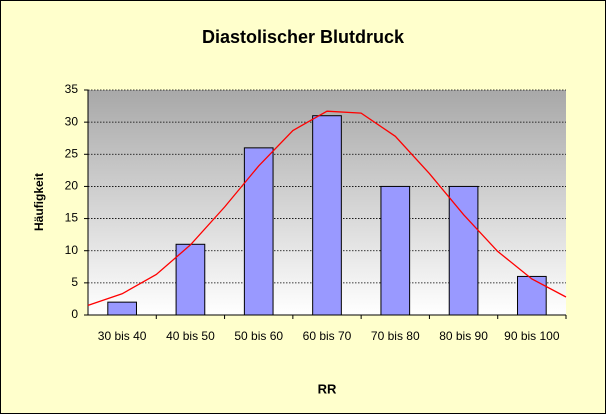 Image resolution: width=606 pixels, height=414 pixels. I want to click on x-tick-label: 80 bis 90, so click(463, 336).